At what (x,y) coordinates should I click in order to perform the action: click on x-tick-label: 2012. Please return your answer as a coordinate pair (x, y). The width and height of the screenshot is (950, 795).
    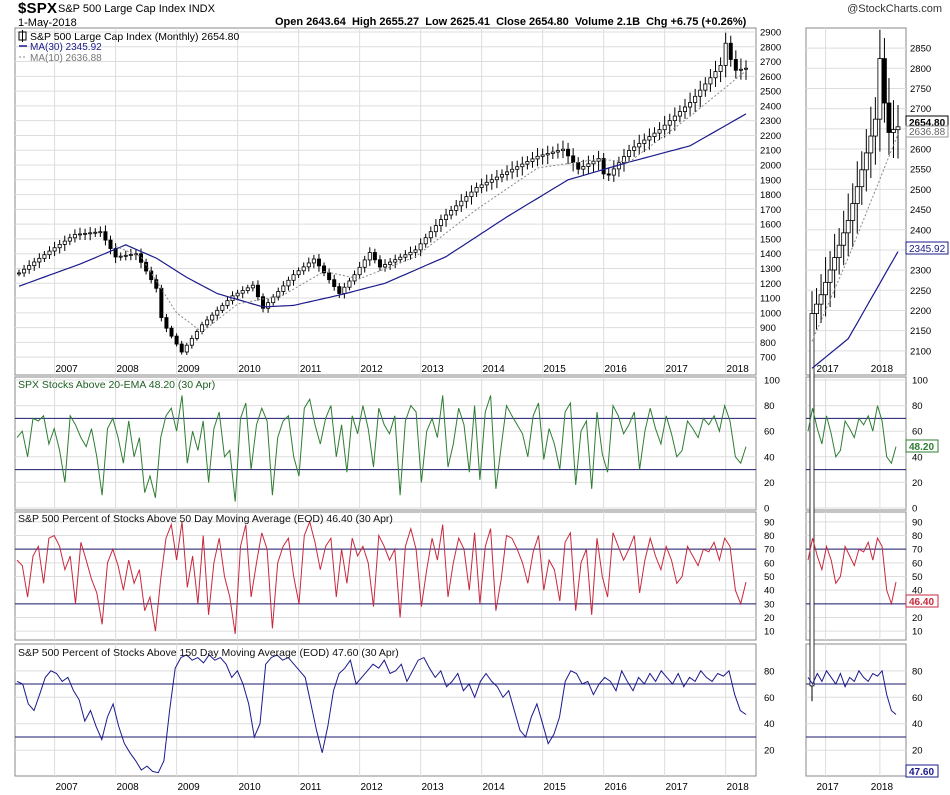
    Looking at the image, I should click on (371, 787).